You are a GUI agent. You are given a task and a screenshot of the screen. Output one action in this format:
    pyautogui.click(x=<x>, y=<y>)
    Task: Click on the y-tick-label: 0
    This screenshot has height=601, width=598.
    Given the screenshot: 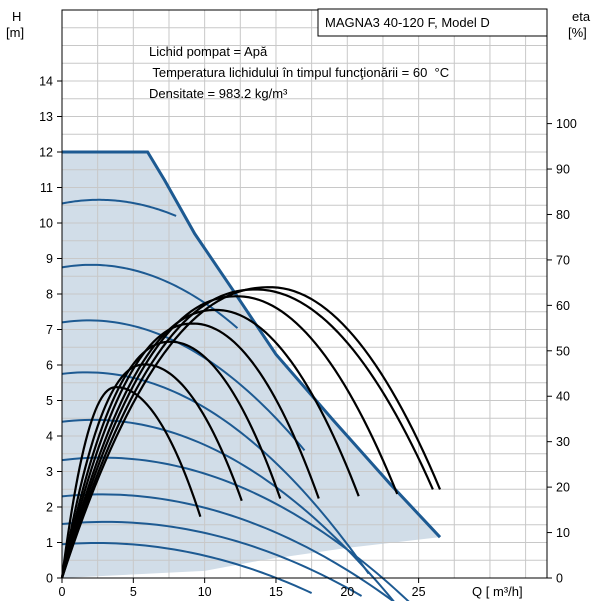 What is the action you would take?
    pyautogui.click(x=49, y=579)
    